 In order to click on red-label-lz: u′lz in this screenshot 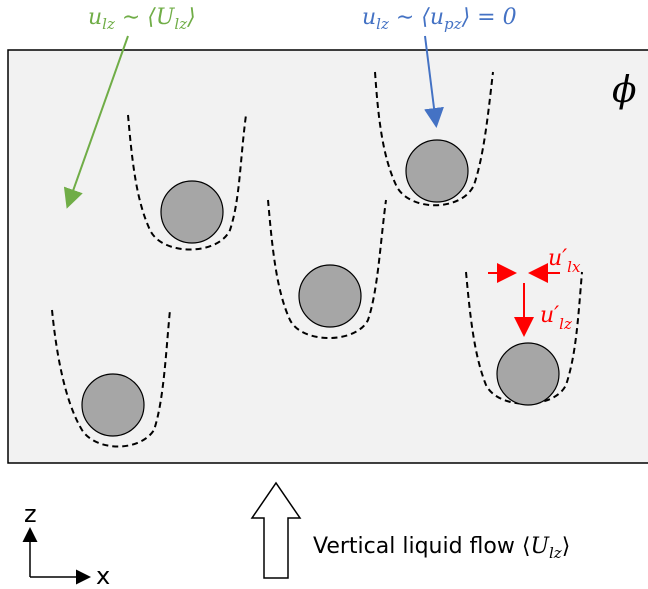, I will do `click(556, 318)`.